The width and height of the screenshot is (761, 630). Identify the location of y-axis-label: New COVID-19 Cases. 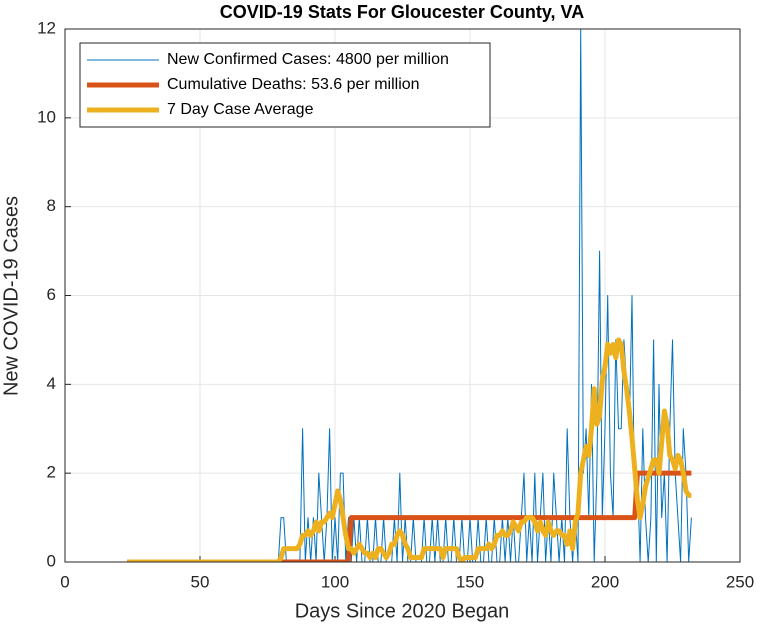
(11, 296).